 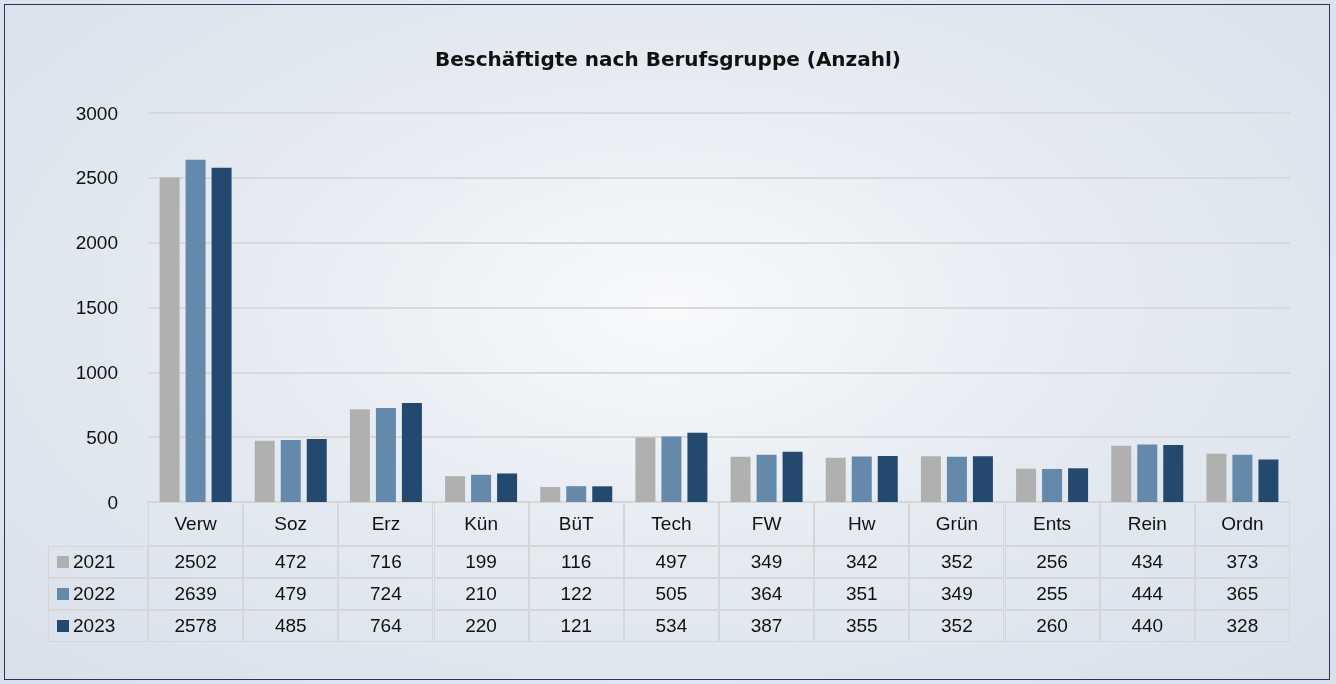 I want to click on x-tick-label: Ents, so click(x=1052, y=524).